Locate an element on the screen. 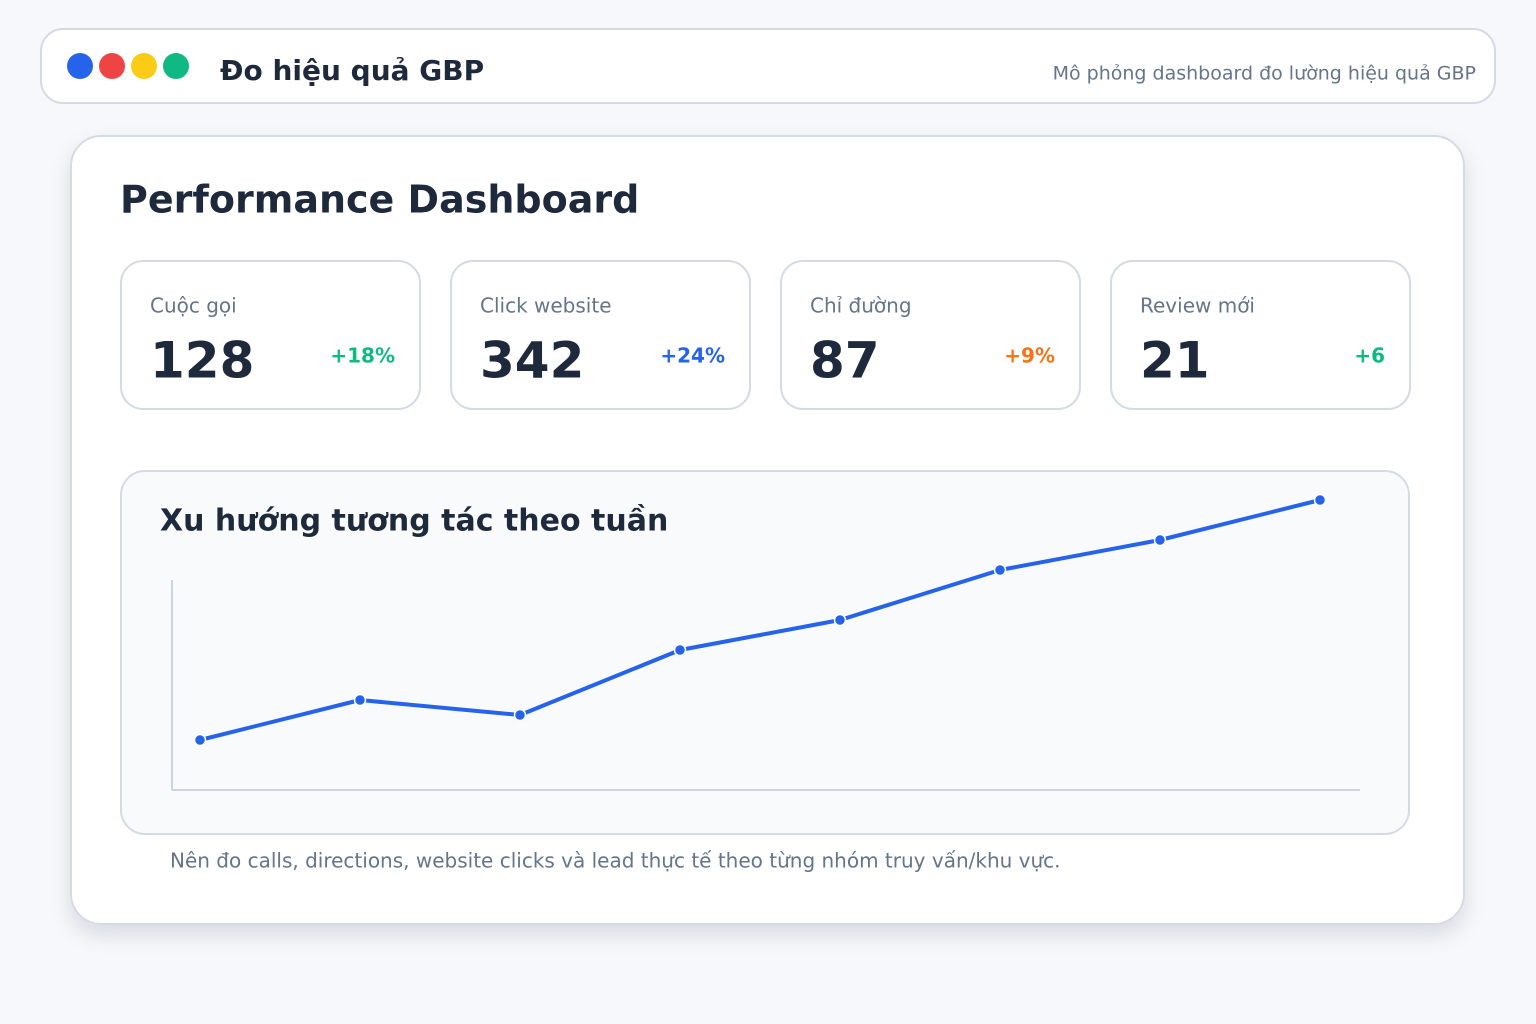  metric-value: 21 is located at coordinates (1175, 361).